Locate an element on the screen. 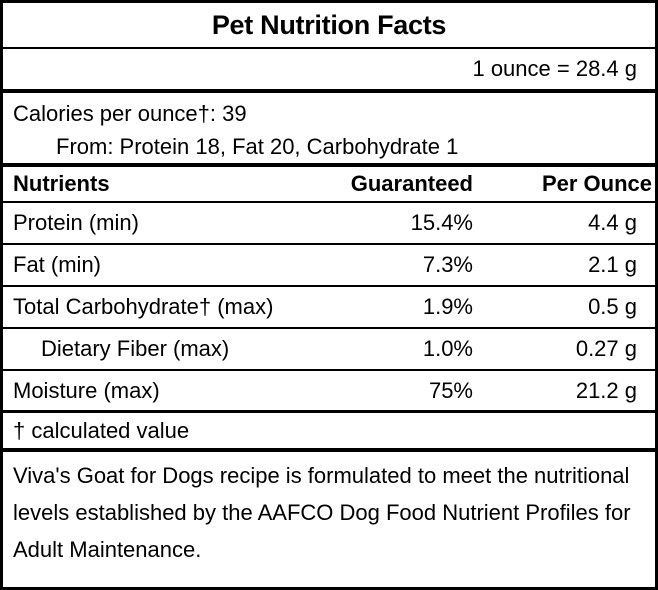 The width and height of the screenshot is (658, 590). table-row-total-carbohydrate: Total Carbohydrate† (max) 1.9% 0.5 g is located at coordinates (329, 308).